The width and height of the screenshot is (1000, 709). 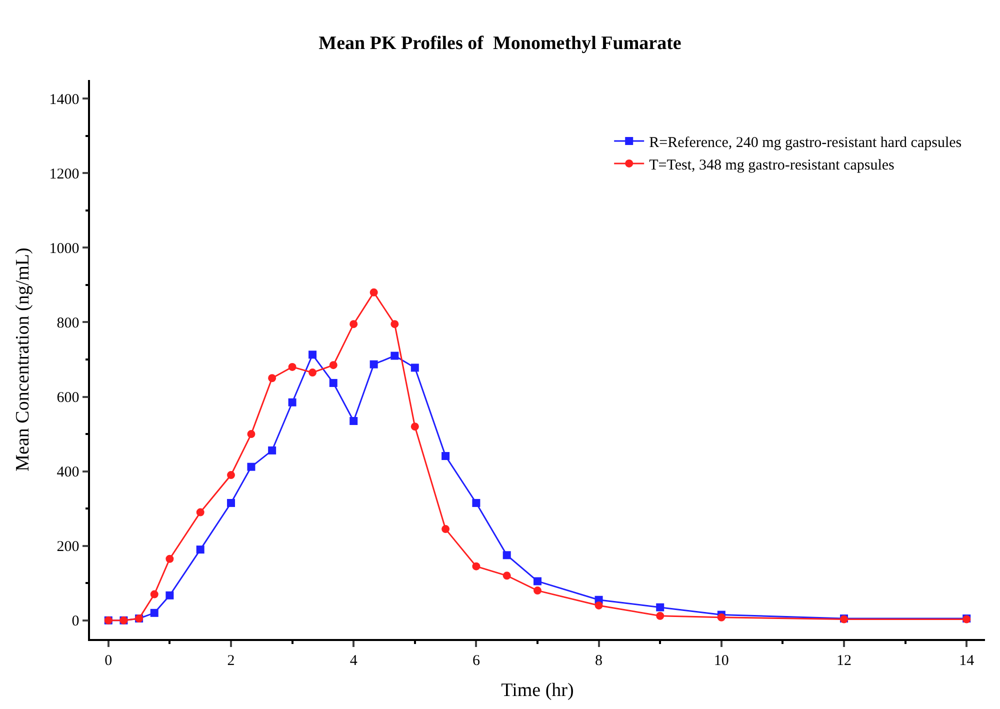 I want to click on x-axis-title: Time (hr), so click(x=537, y=691).